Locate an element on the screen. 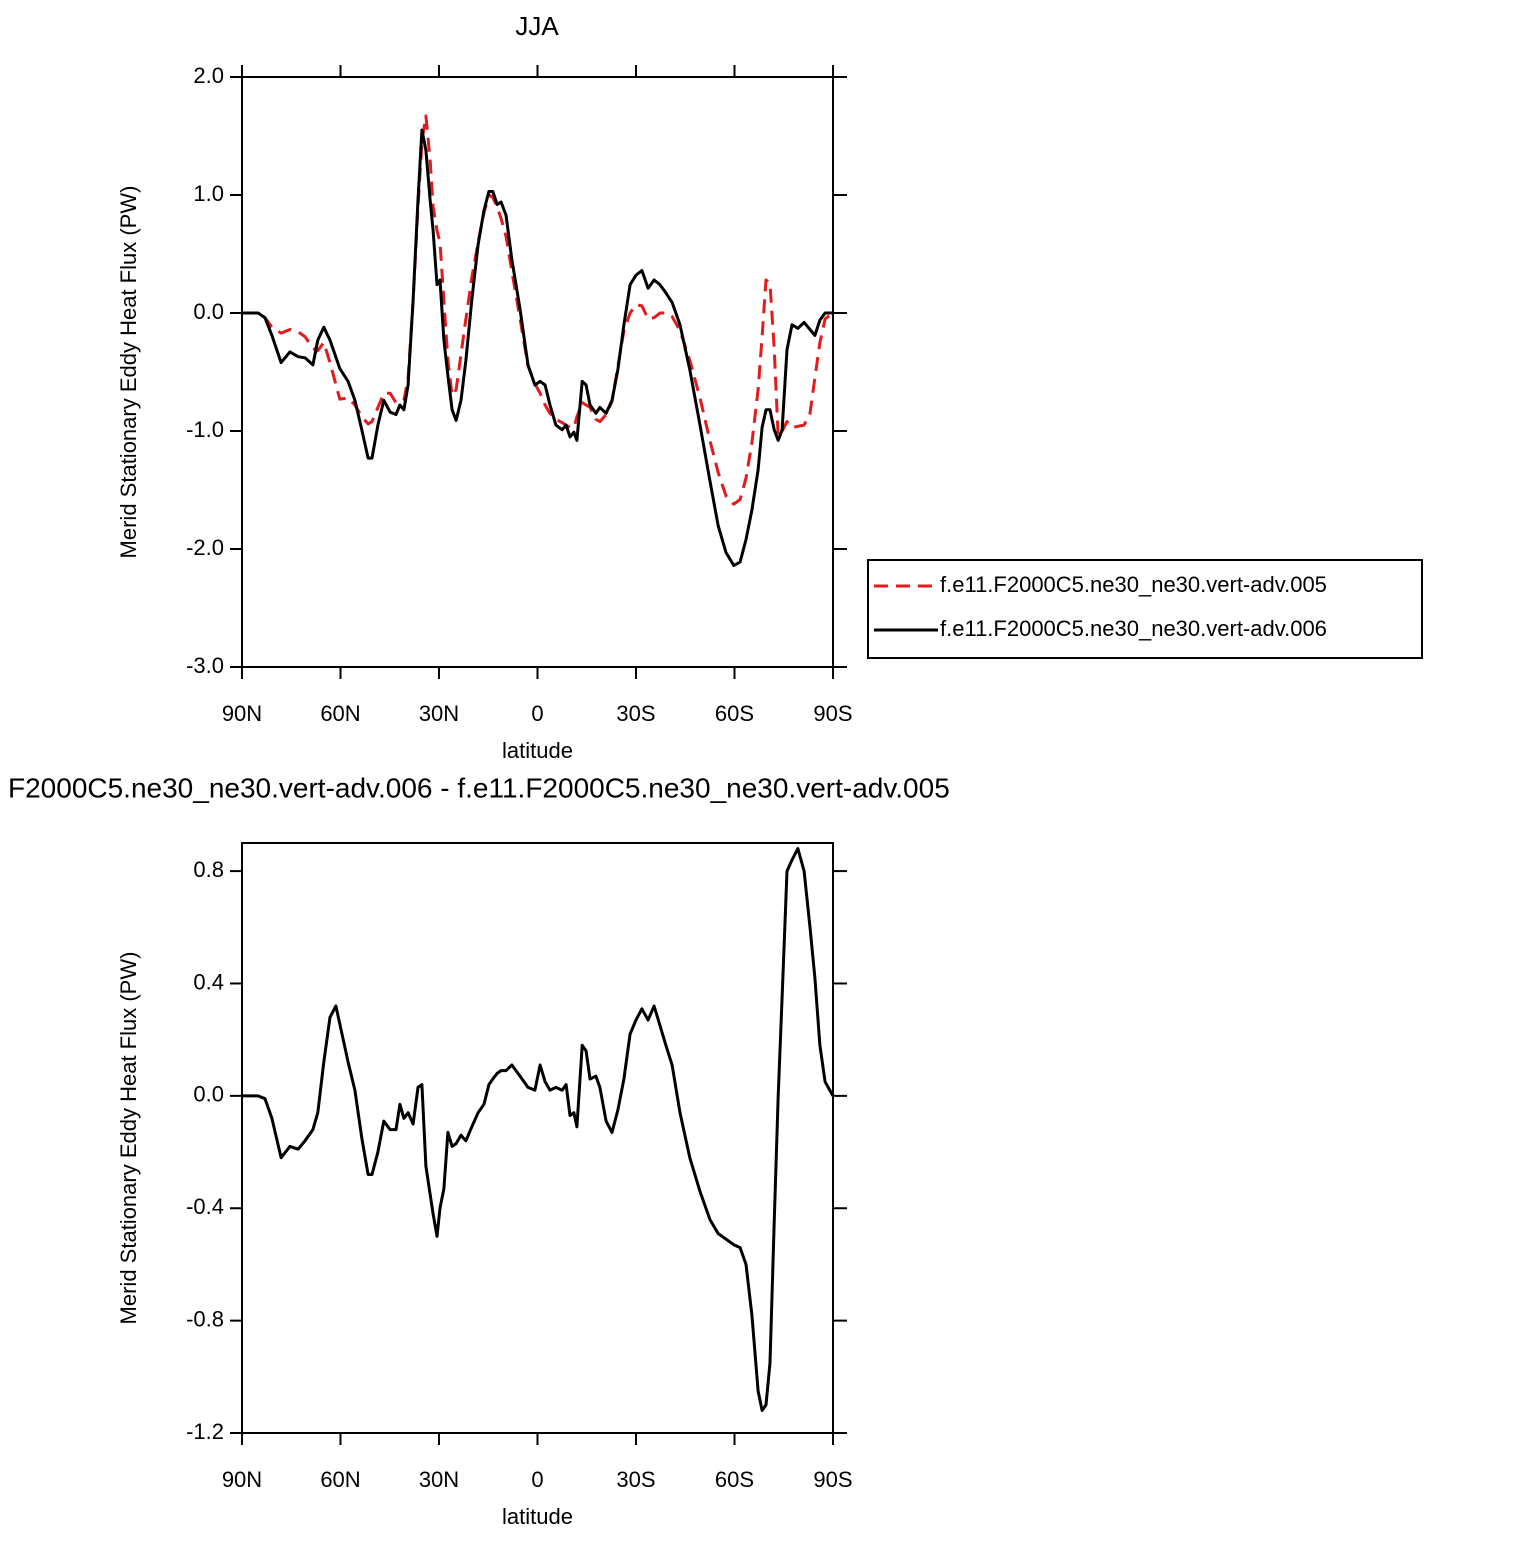 This screenshot has width=1530, height=1541. y-tick-label: 2.0 is located at coordinates (208, 75).